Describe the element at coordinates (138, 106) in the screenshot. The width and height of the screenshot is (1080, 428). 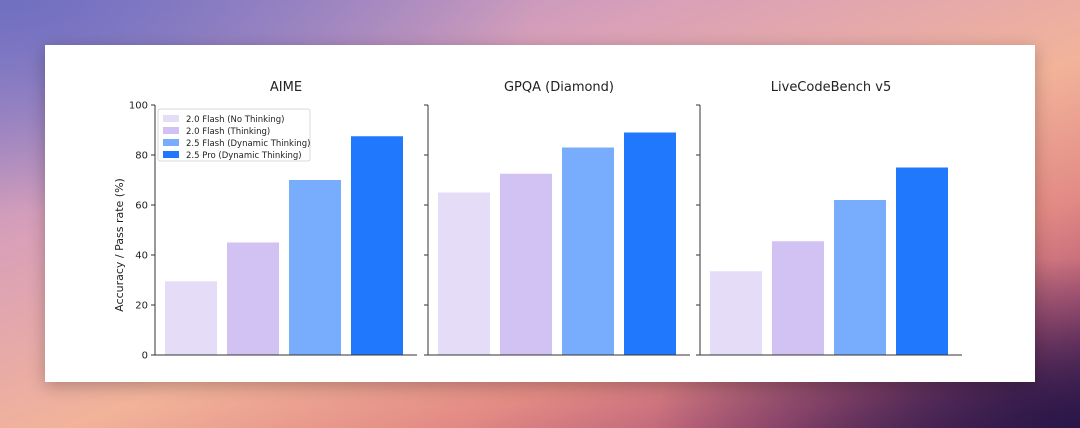
I see `y-tick-label: 100` at that location.